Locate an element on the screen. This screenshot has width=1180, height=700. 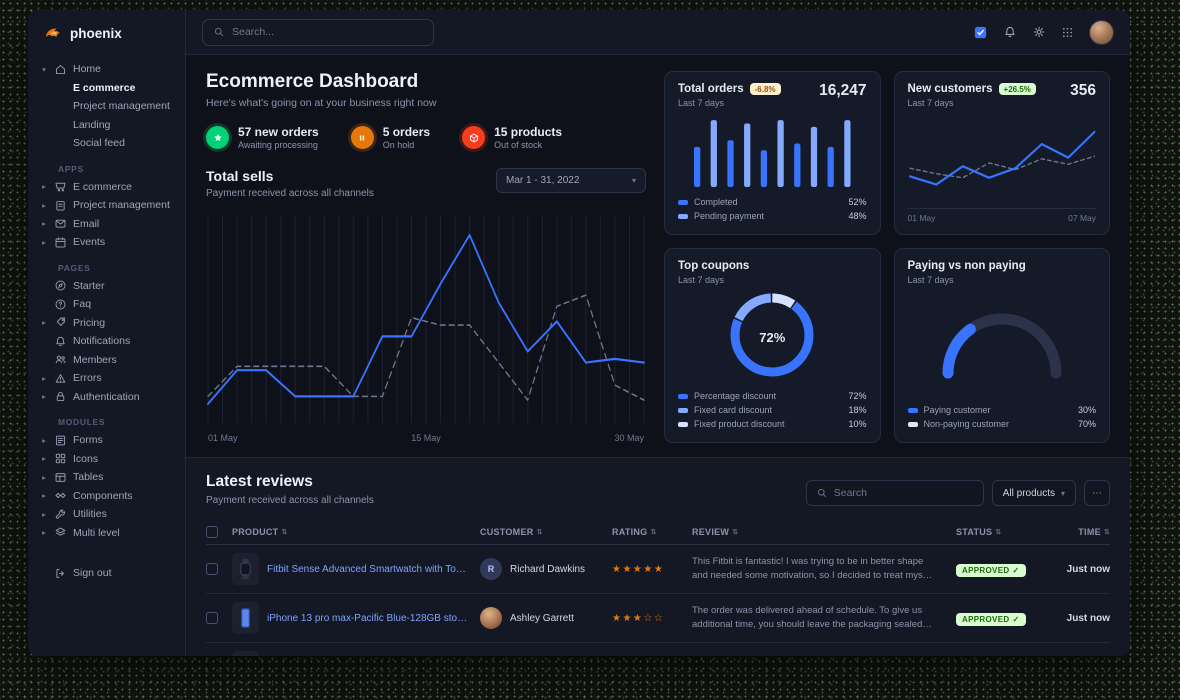
change-badge: +26.5% is located at coordinates (1017, 89).